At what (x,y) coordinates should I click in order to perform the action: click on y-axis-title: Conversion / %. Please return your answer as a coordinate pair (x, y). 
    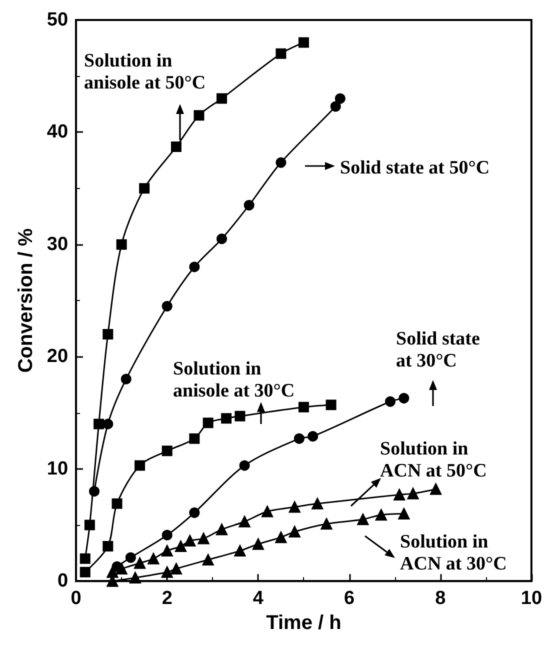
    Looking at the image, I should click on (26, 300).